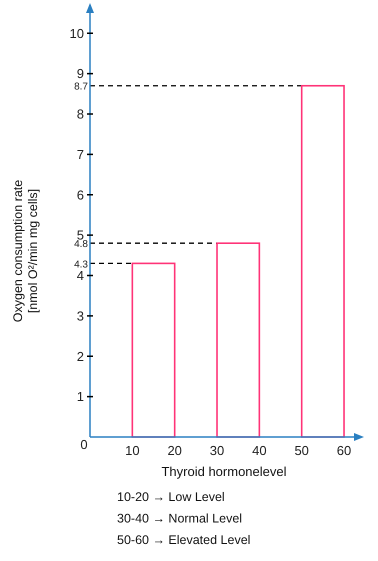  I want to click on x-tick-label: 20, so click(174, 450).